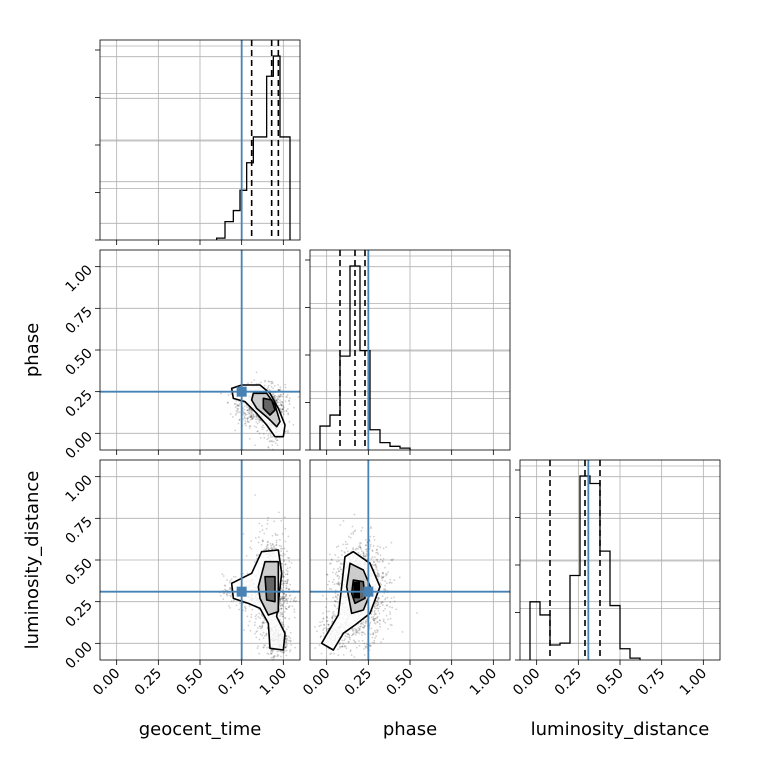  What do you see at coordinates (231, 682) in the screenshot?
I see `x-tick-label: 0.75` at bounding box center [231, 682].